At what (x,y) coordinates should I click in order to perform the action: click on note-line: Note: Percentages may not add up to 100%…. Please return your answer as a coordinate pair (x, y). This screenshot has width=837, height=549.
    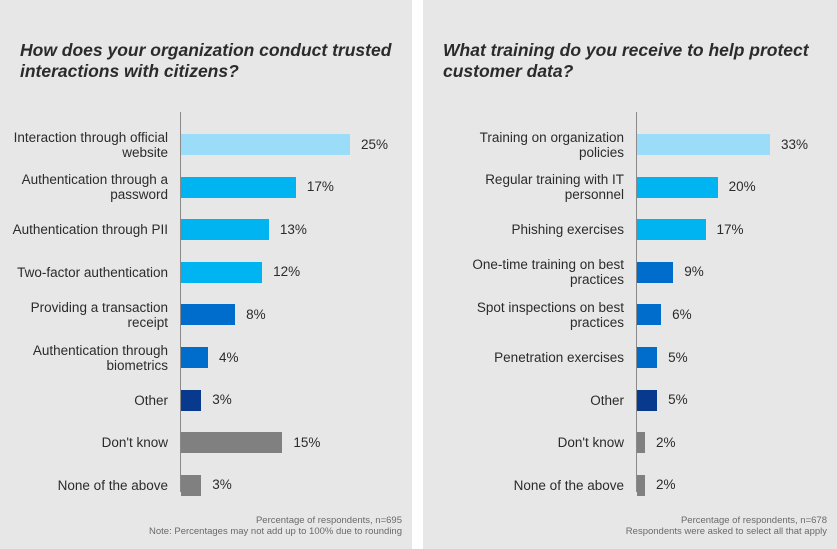
    Looking at the image, I should click on (275, 531).